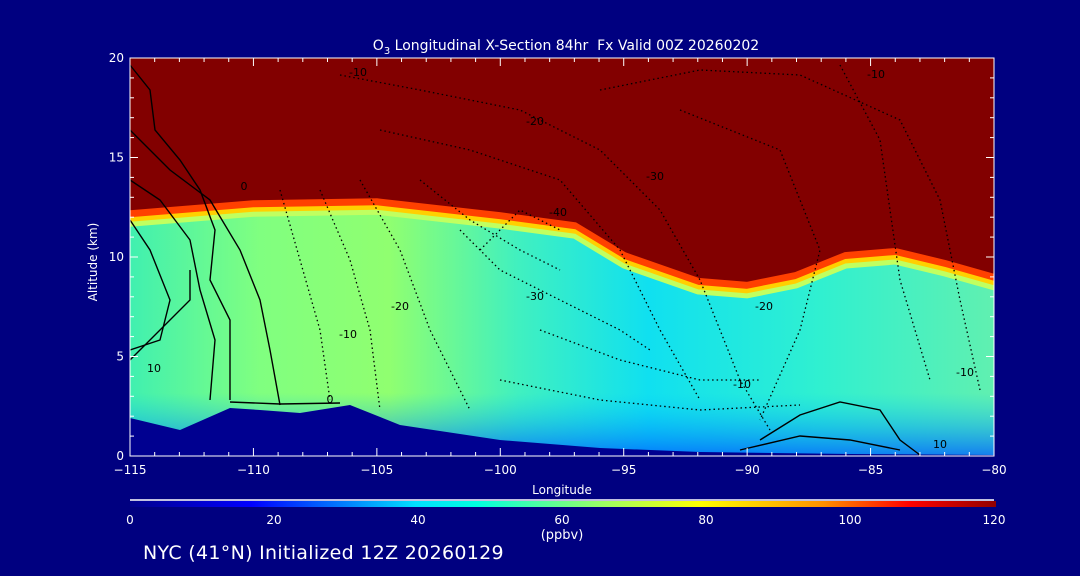  I want to click on x-tick-label: −85, so click(870, 470).